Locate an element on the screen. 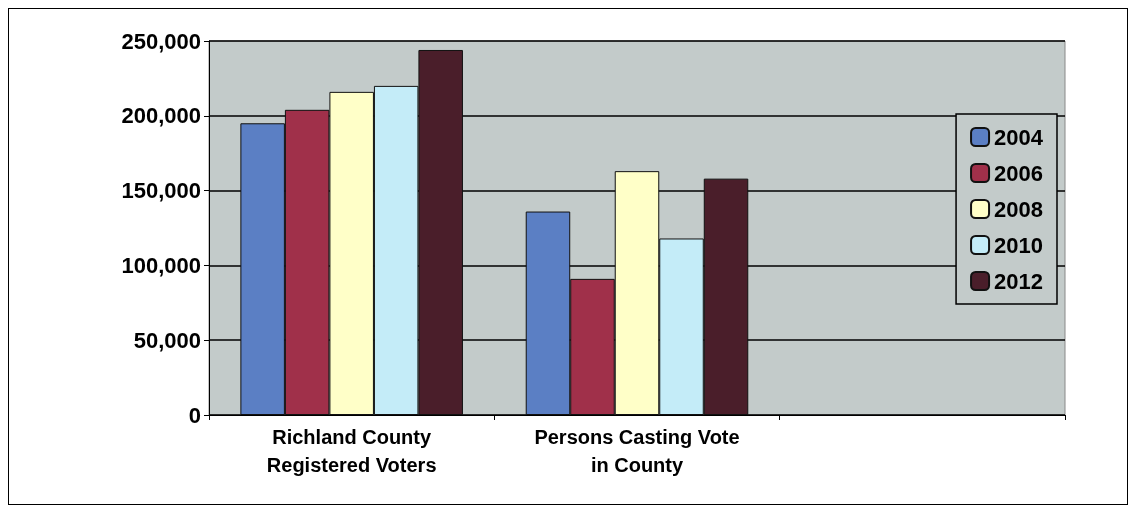  legend-label: 2006 is located at coordinates (1019, 173).